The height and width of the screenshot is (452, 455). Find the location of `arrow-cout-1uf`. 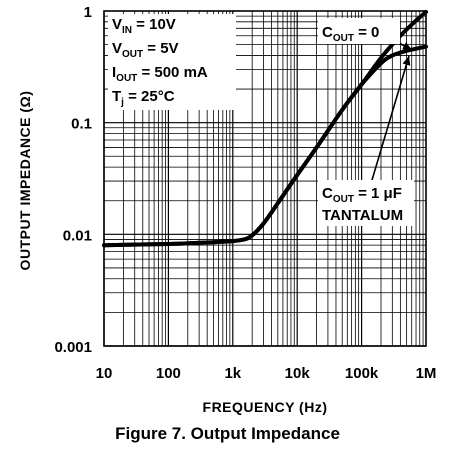

arrow-cout-1uf is located at coordinates (390, 118).